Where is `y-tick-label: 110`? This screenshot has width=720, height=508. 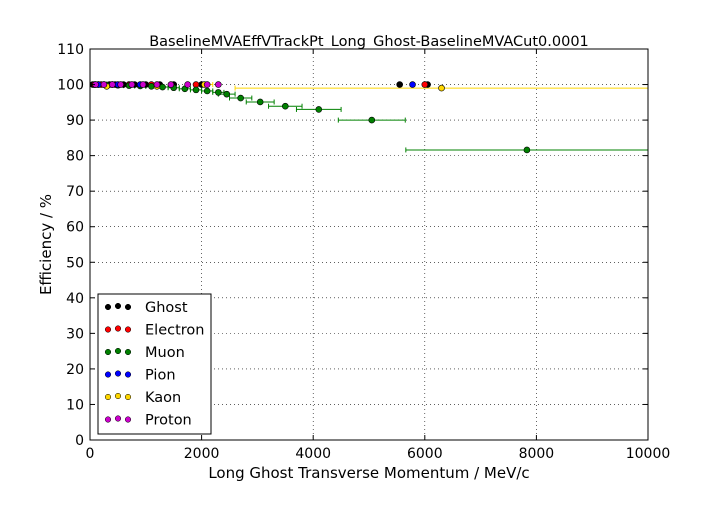
y-tick-label: 110 is located at coordinates (70, 50).